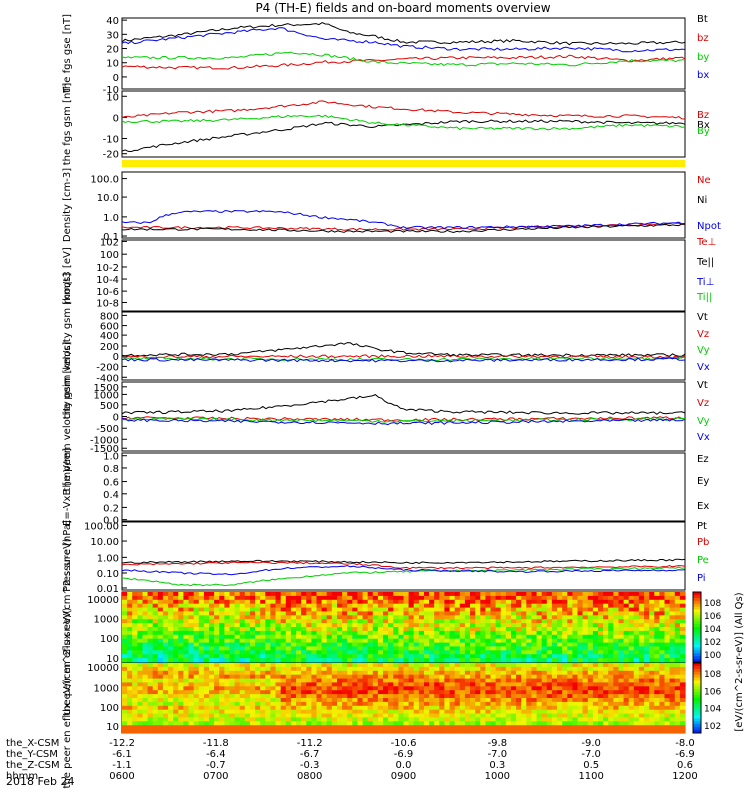 This screenshot has width=750, height=800. I want to click on legend-vy: Vy, so click(703, 350).